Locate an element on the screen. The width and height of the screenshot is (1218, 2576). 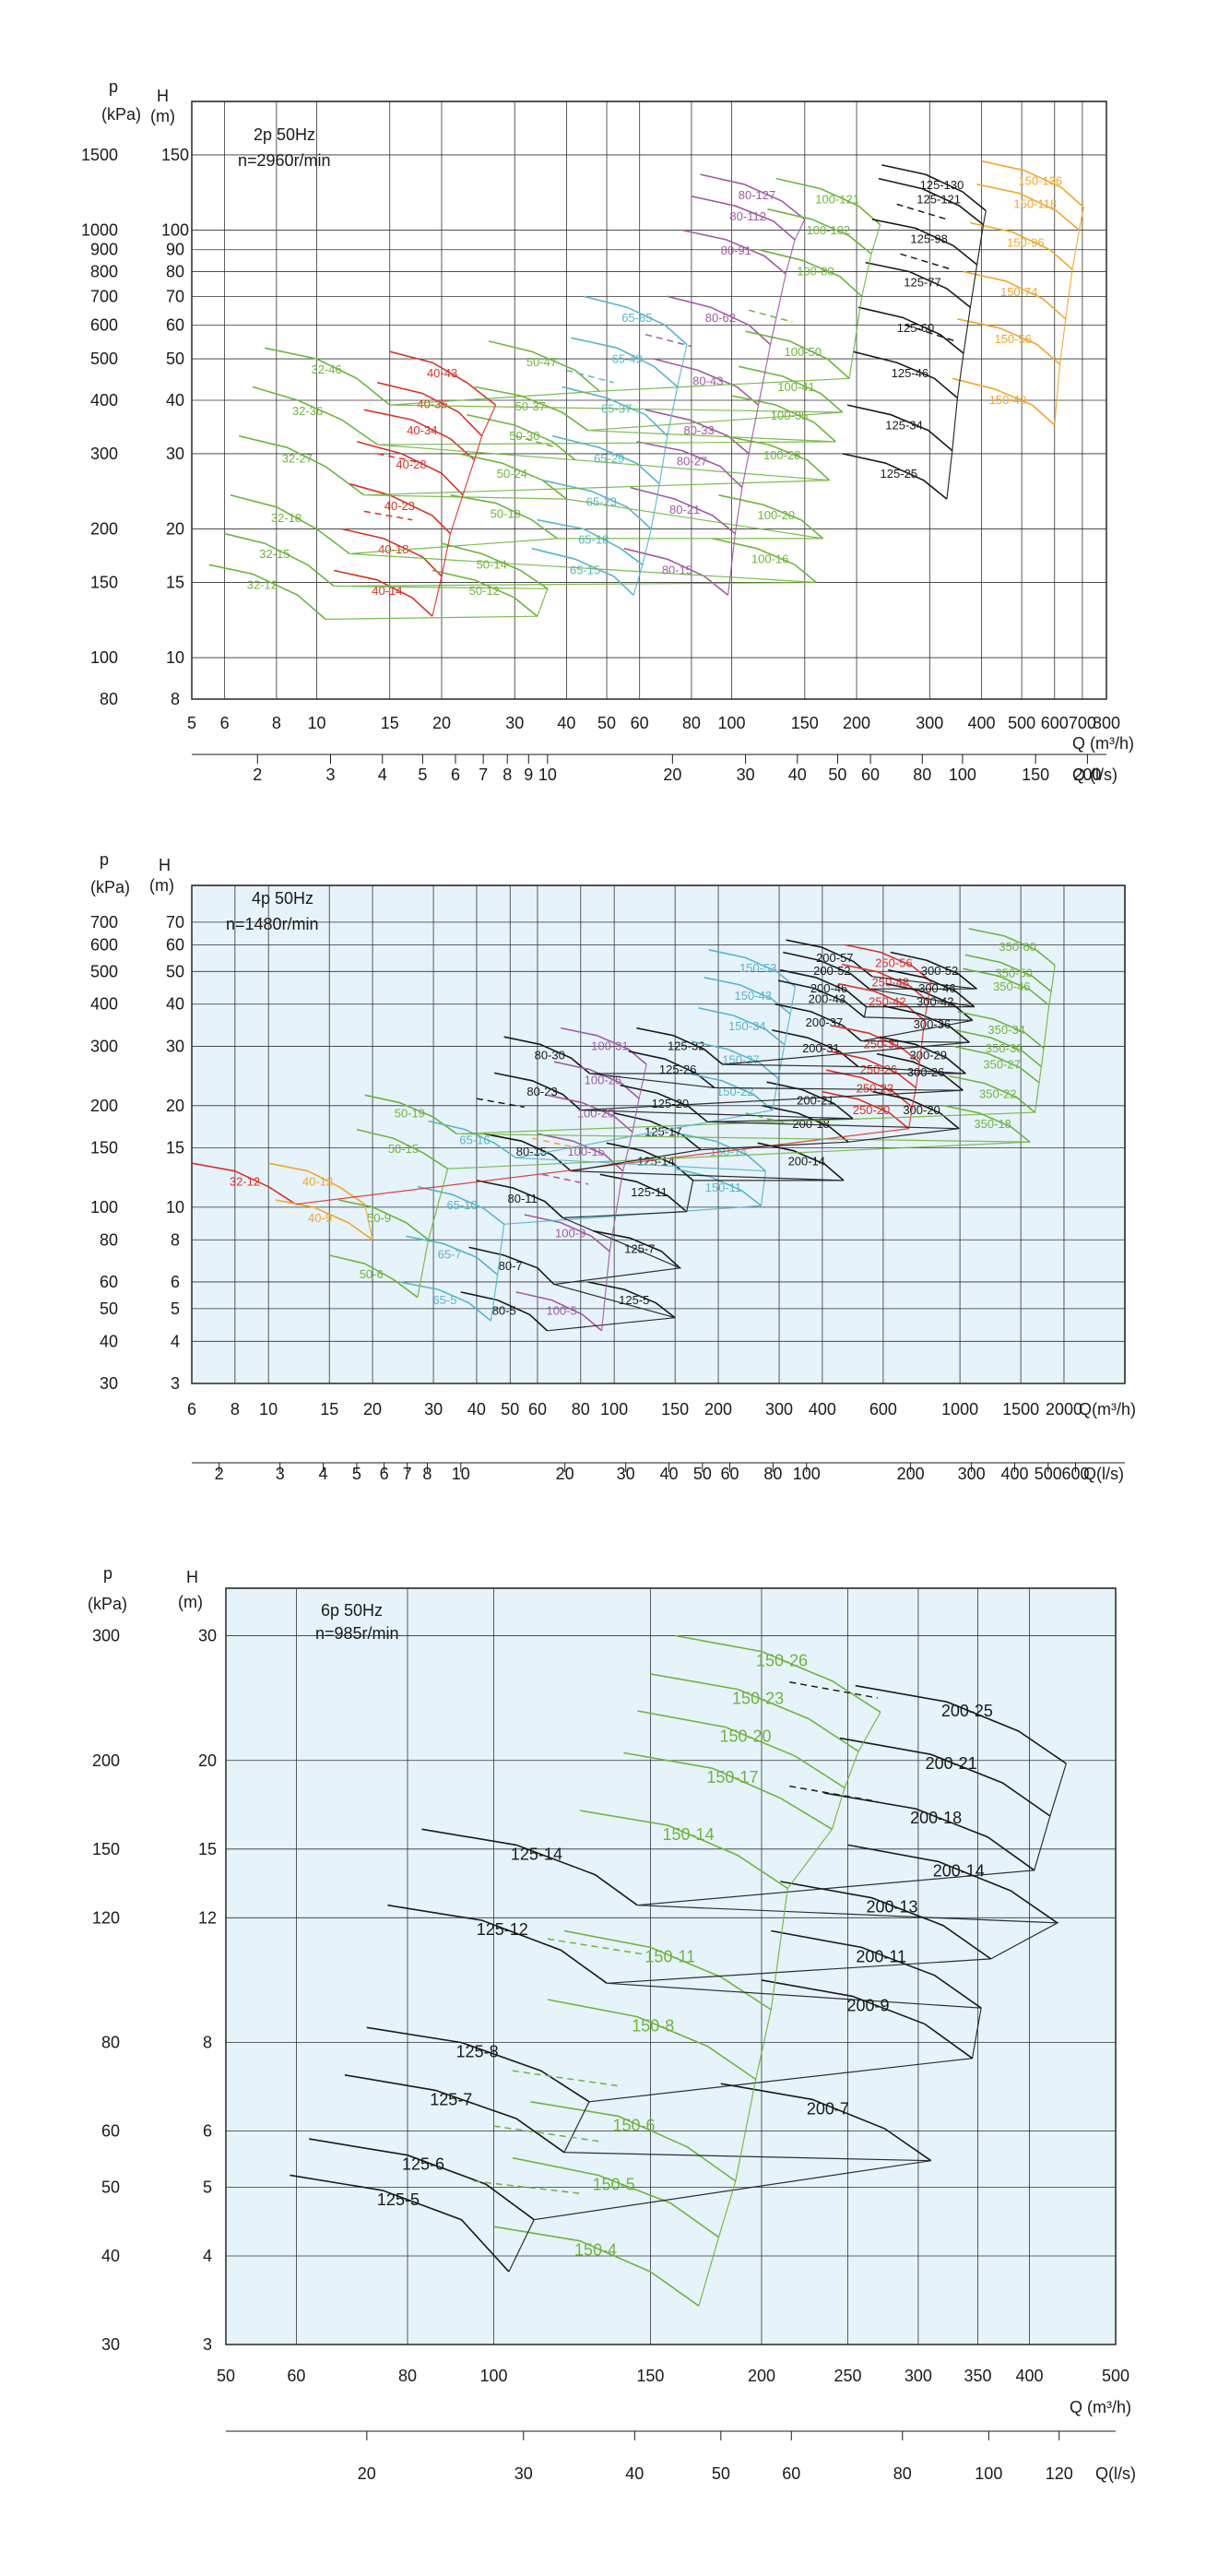
p-tick-label: 100 is located at coordinates (104, 1208).